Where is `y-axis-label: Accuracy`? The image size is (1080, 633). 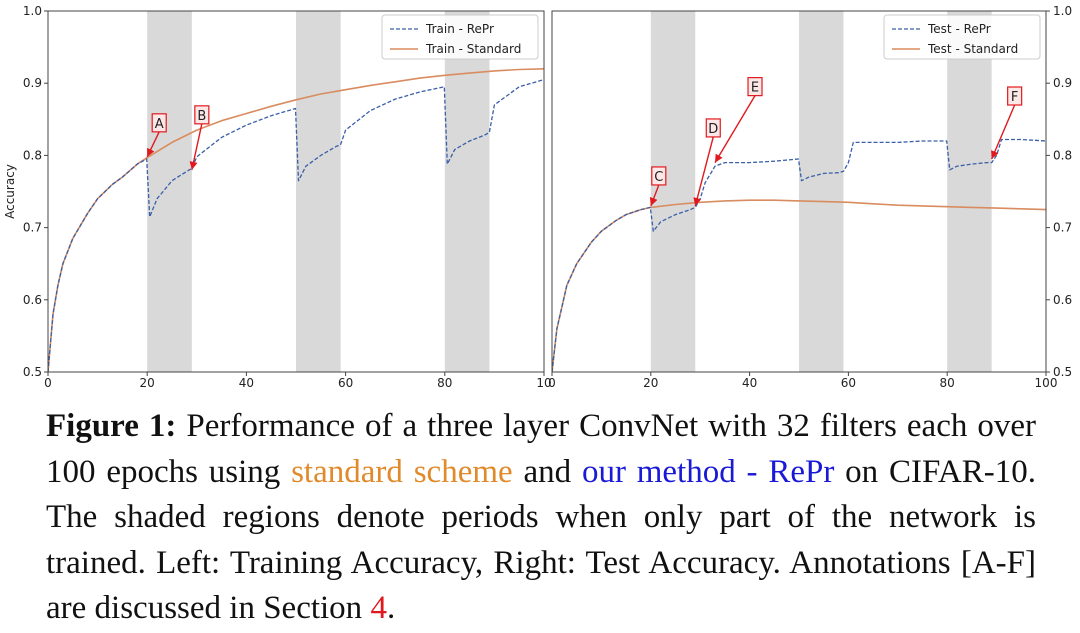 y-axis-label: Accuracy is located at coordinates (10, 191).